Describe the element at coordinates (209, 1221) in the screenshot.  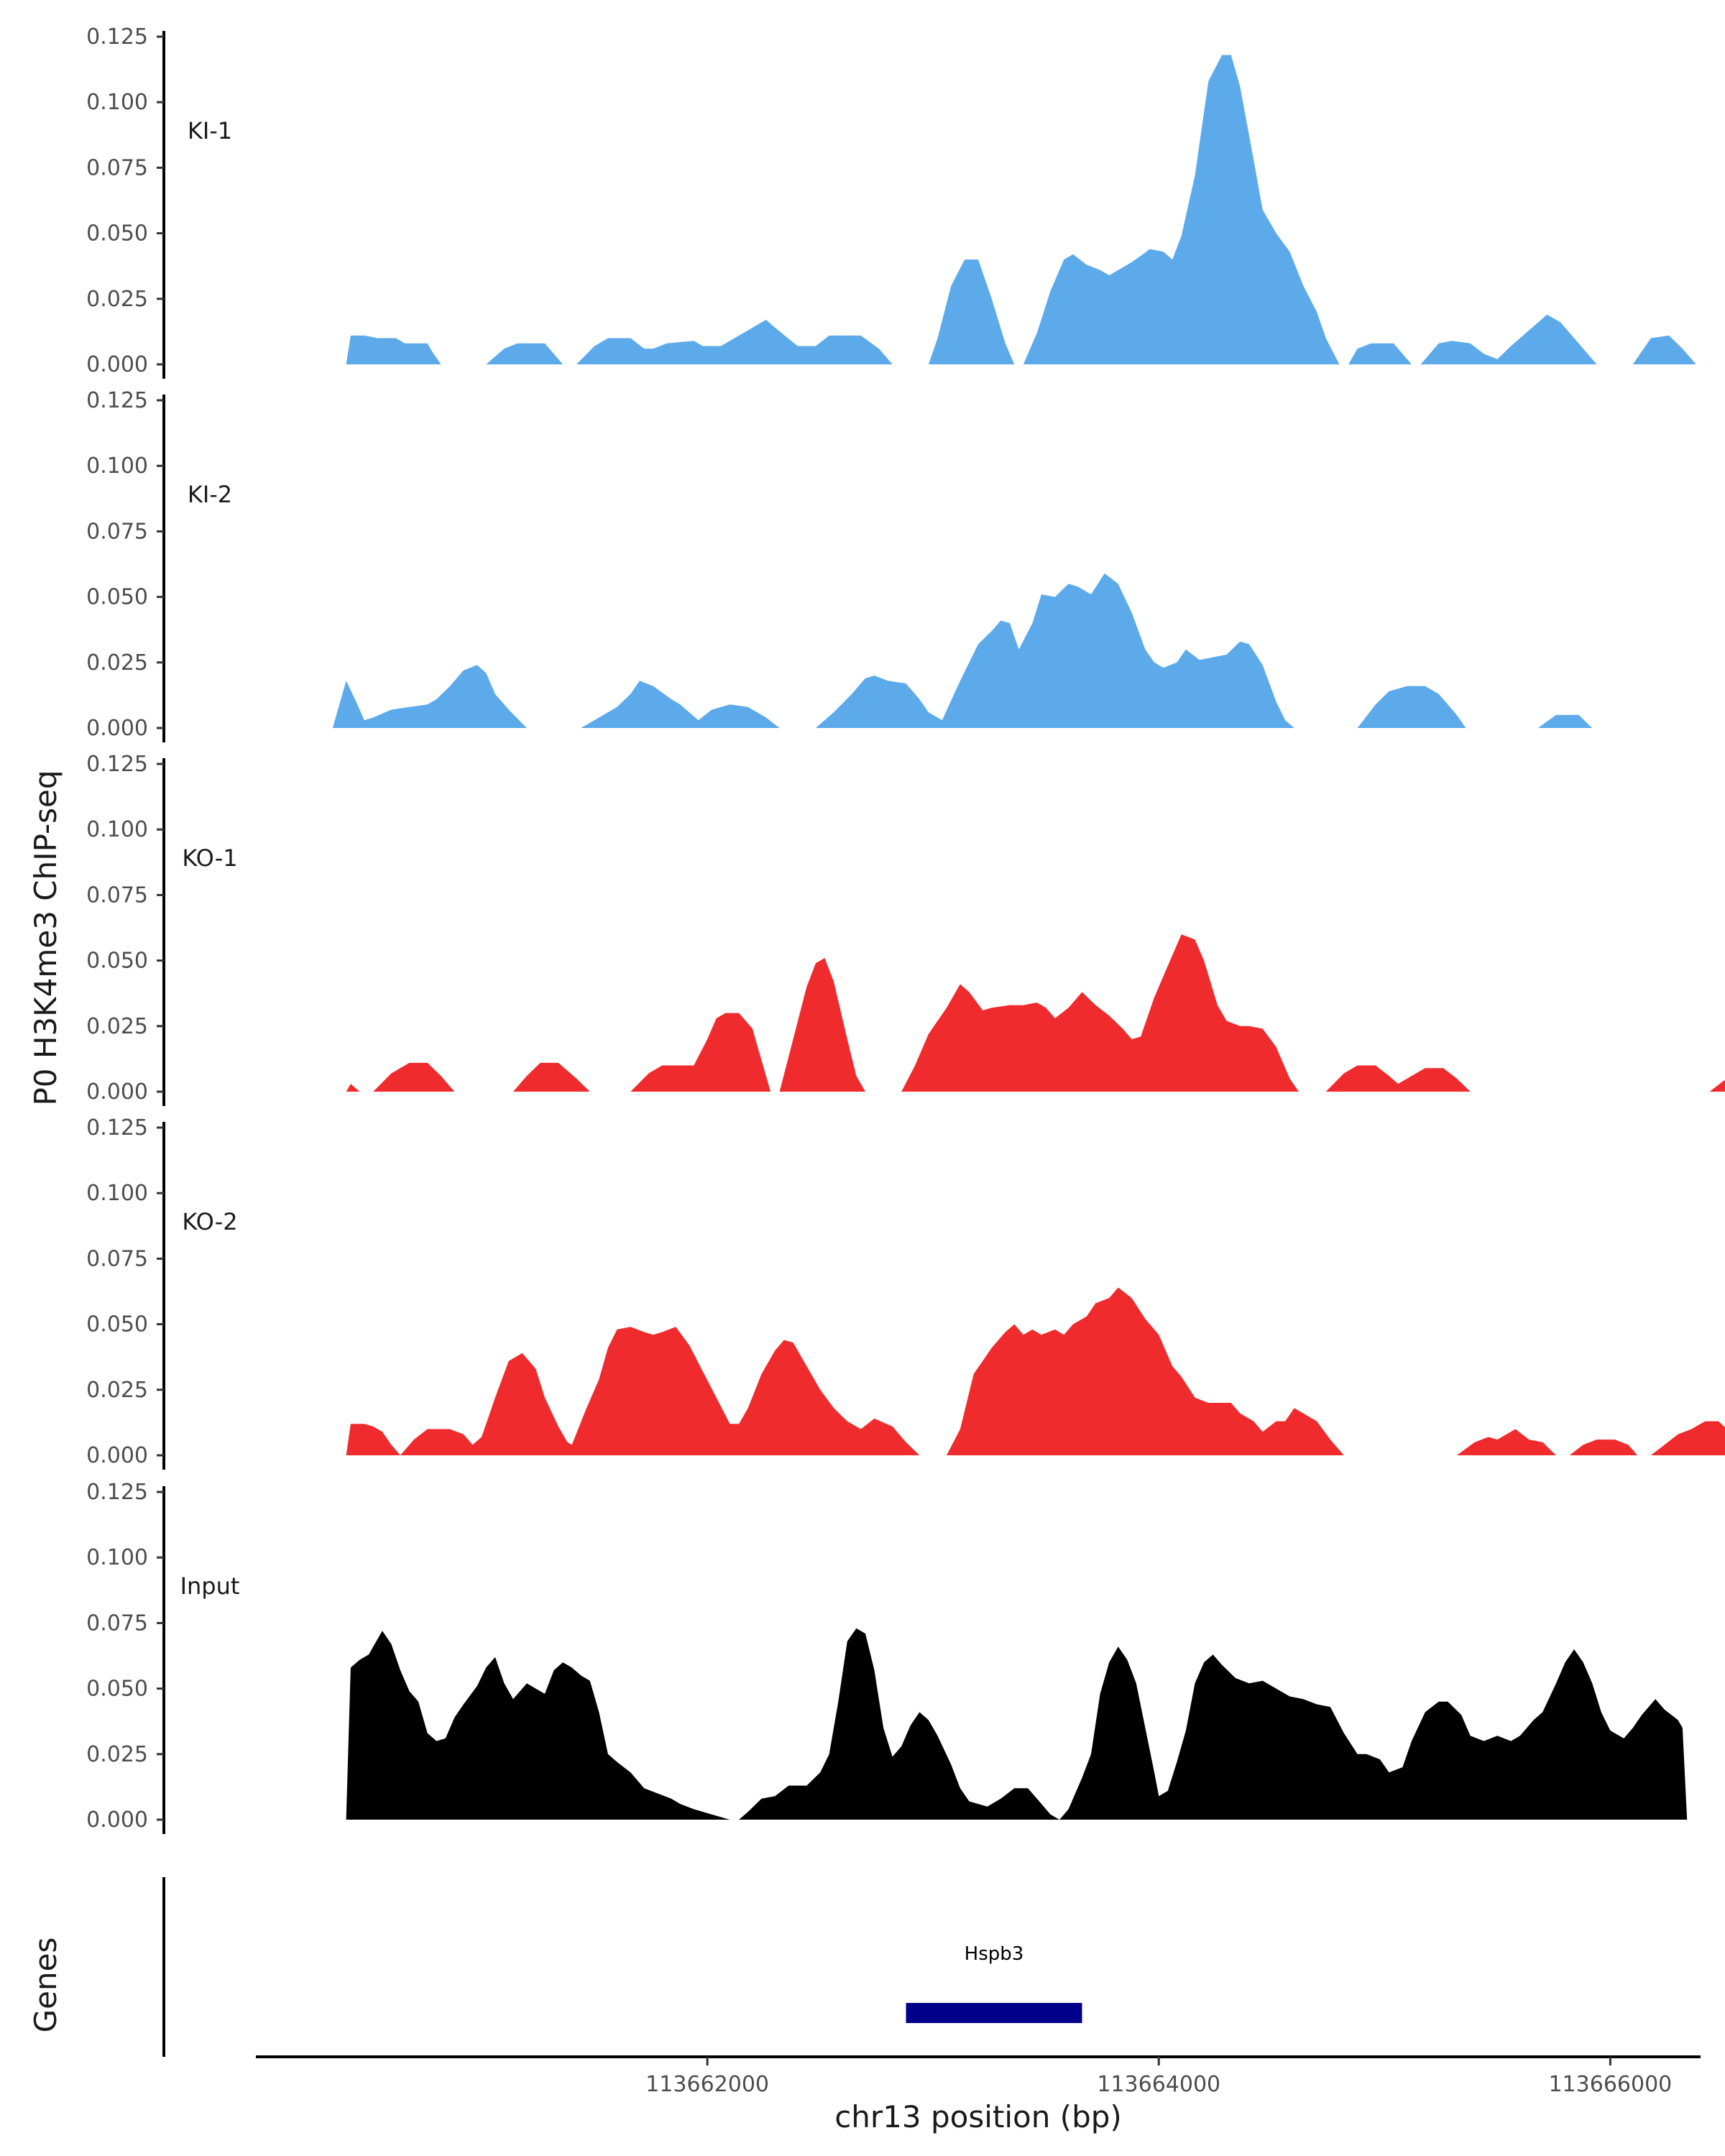
I see `track-label: KO-2` at that location.